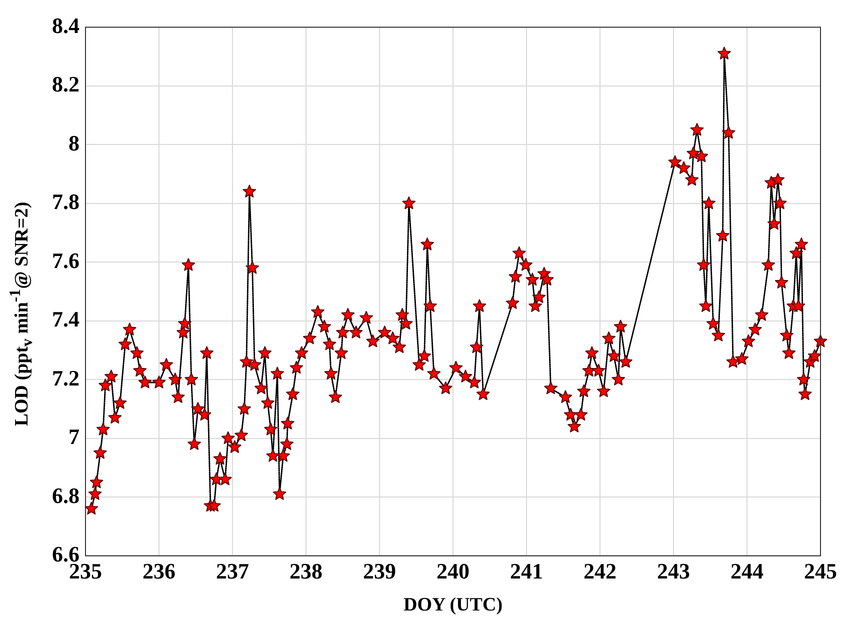 This screenshot has height=629, width=849. Describe the element at coordinates (66, 495) in the screenshot. I see `y-tick-label: 6.8` at that location.